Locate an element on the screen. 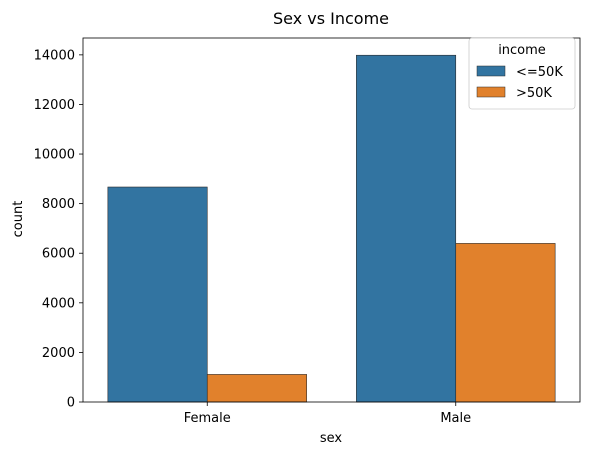 This screenshot has width=589, height=455. x-axis-label: sex is located at coordinates (331, 438).